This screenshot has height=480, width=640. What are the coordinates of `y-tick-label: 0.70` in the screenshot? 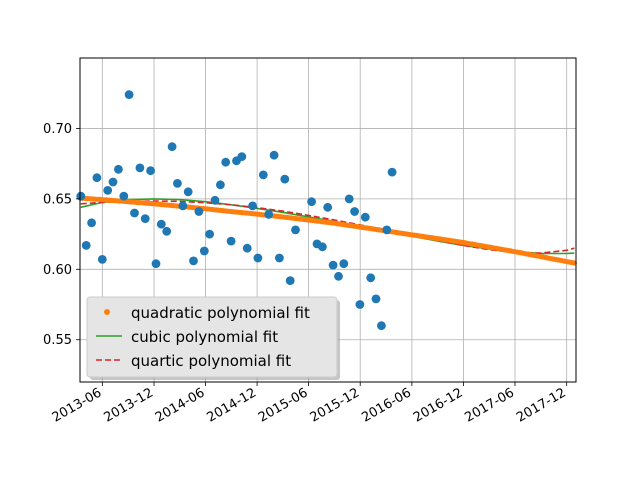 It's located at (57, 129).